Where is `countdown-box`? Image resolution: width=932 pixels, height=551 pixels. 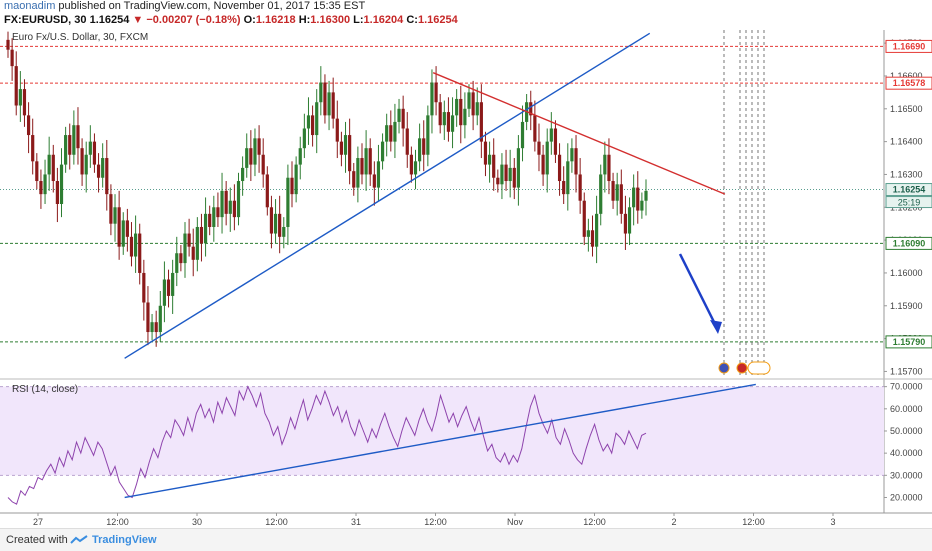
countdown-box is located at coordinates (908, 202).